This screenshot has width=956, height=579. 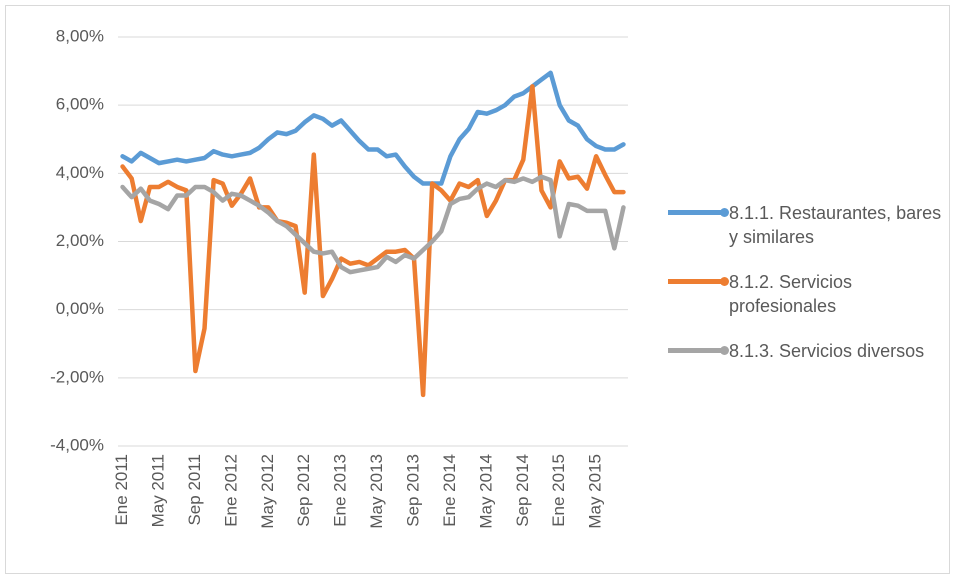 I want to click on x-tick-label: May 2014, so click(x=485, y=491).